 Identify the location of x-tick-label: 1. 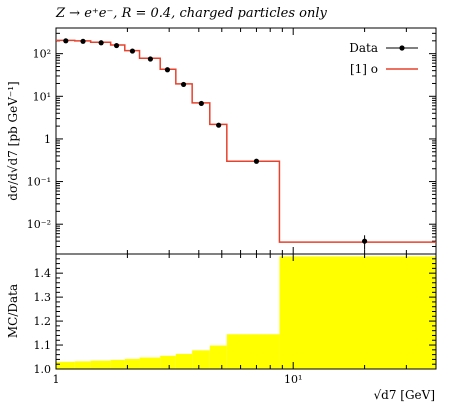
(56, 379).